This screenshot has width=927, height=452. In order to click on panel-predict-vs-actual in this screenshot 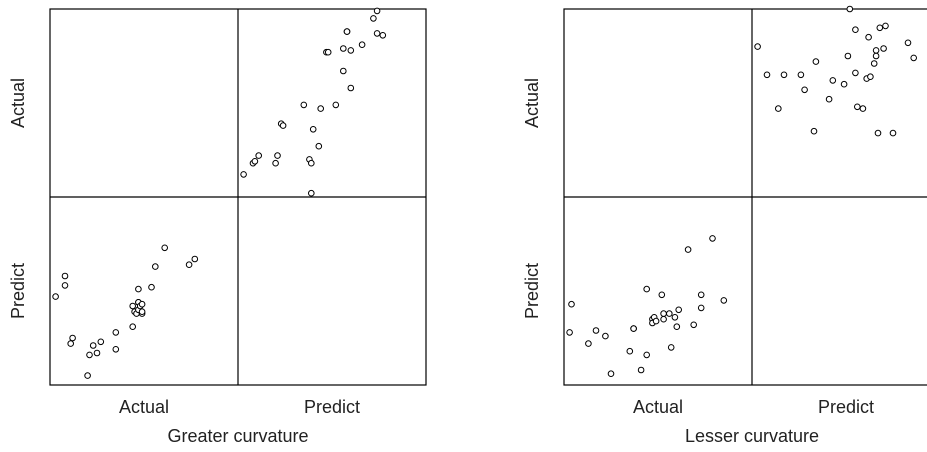, I will do `click(125, 311)`.